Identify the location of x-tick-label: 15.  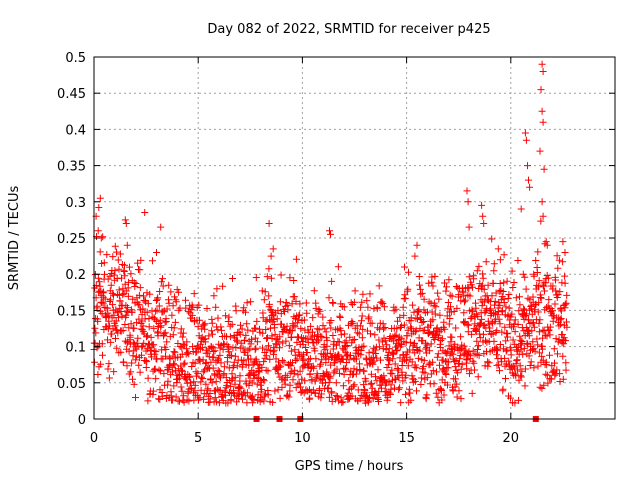
(406, 438).